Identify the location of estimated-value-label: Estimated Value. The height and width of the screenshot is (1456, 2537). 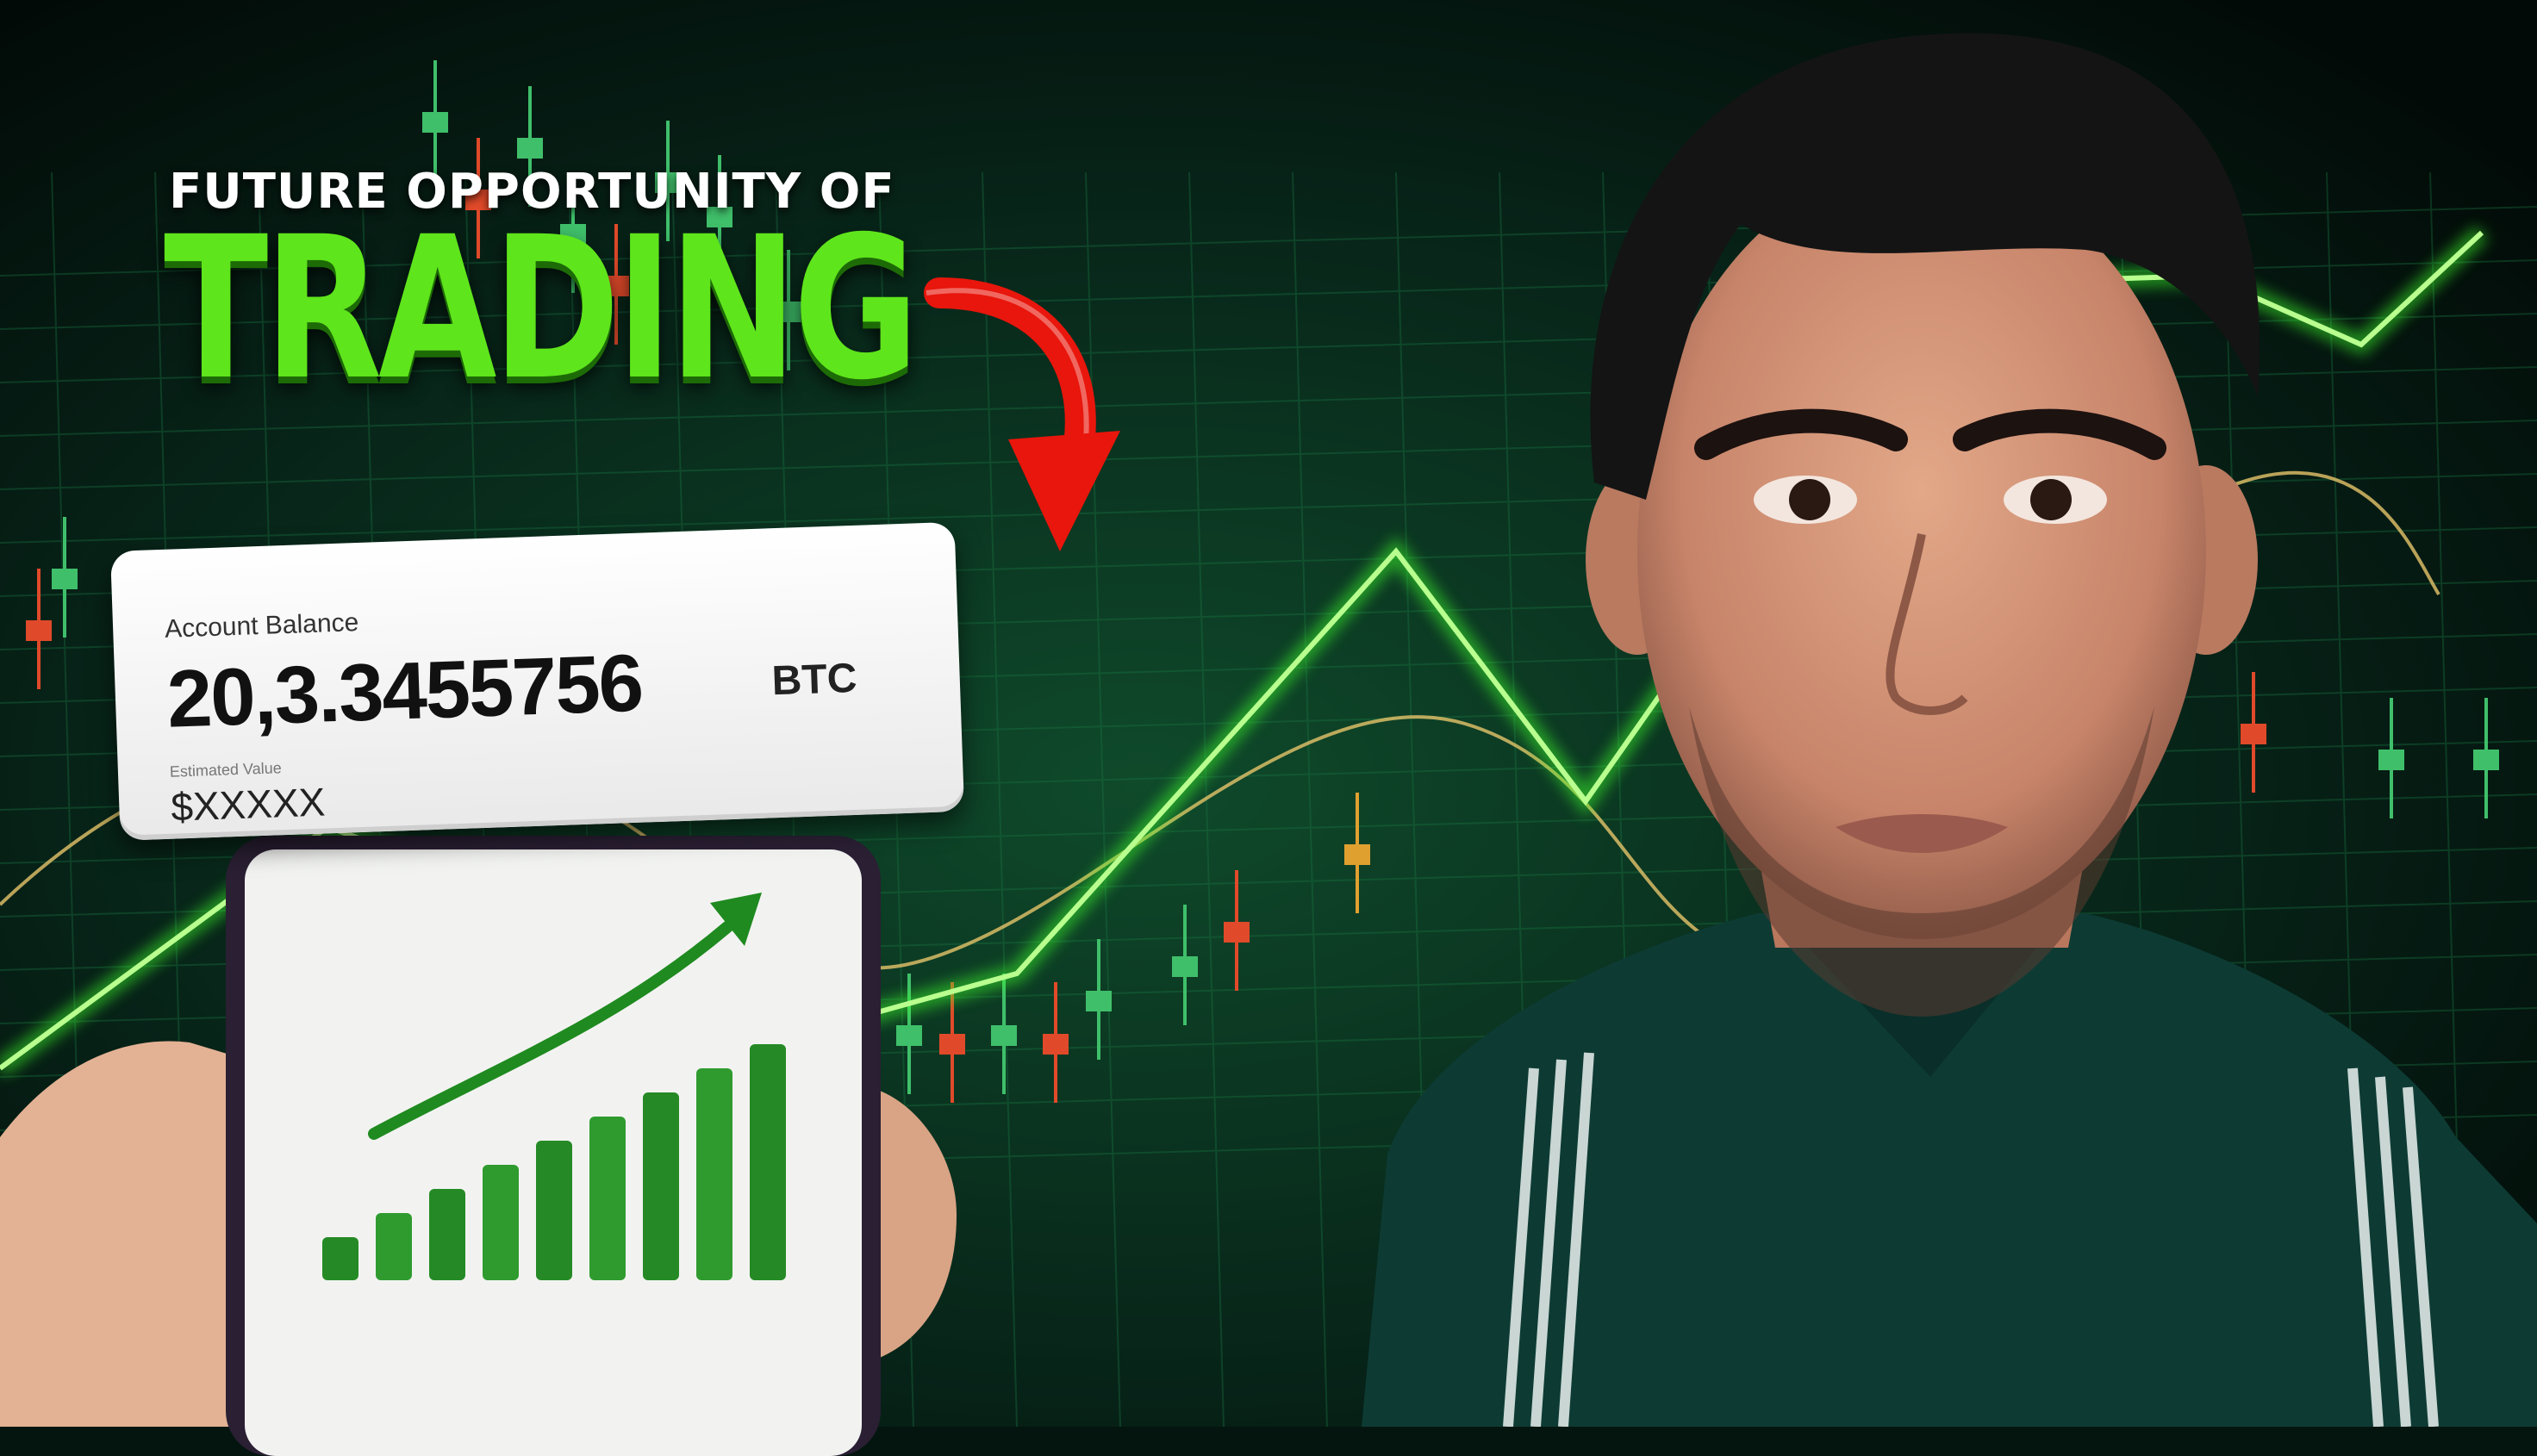
(225, 770).